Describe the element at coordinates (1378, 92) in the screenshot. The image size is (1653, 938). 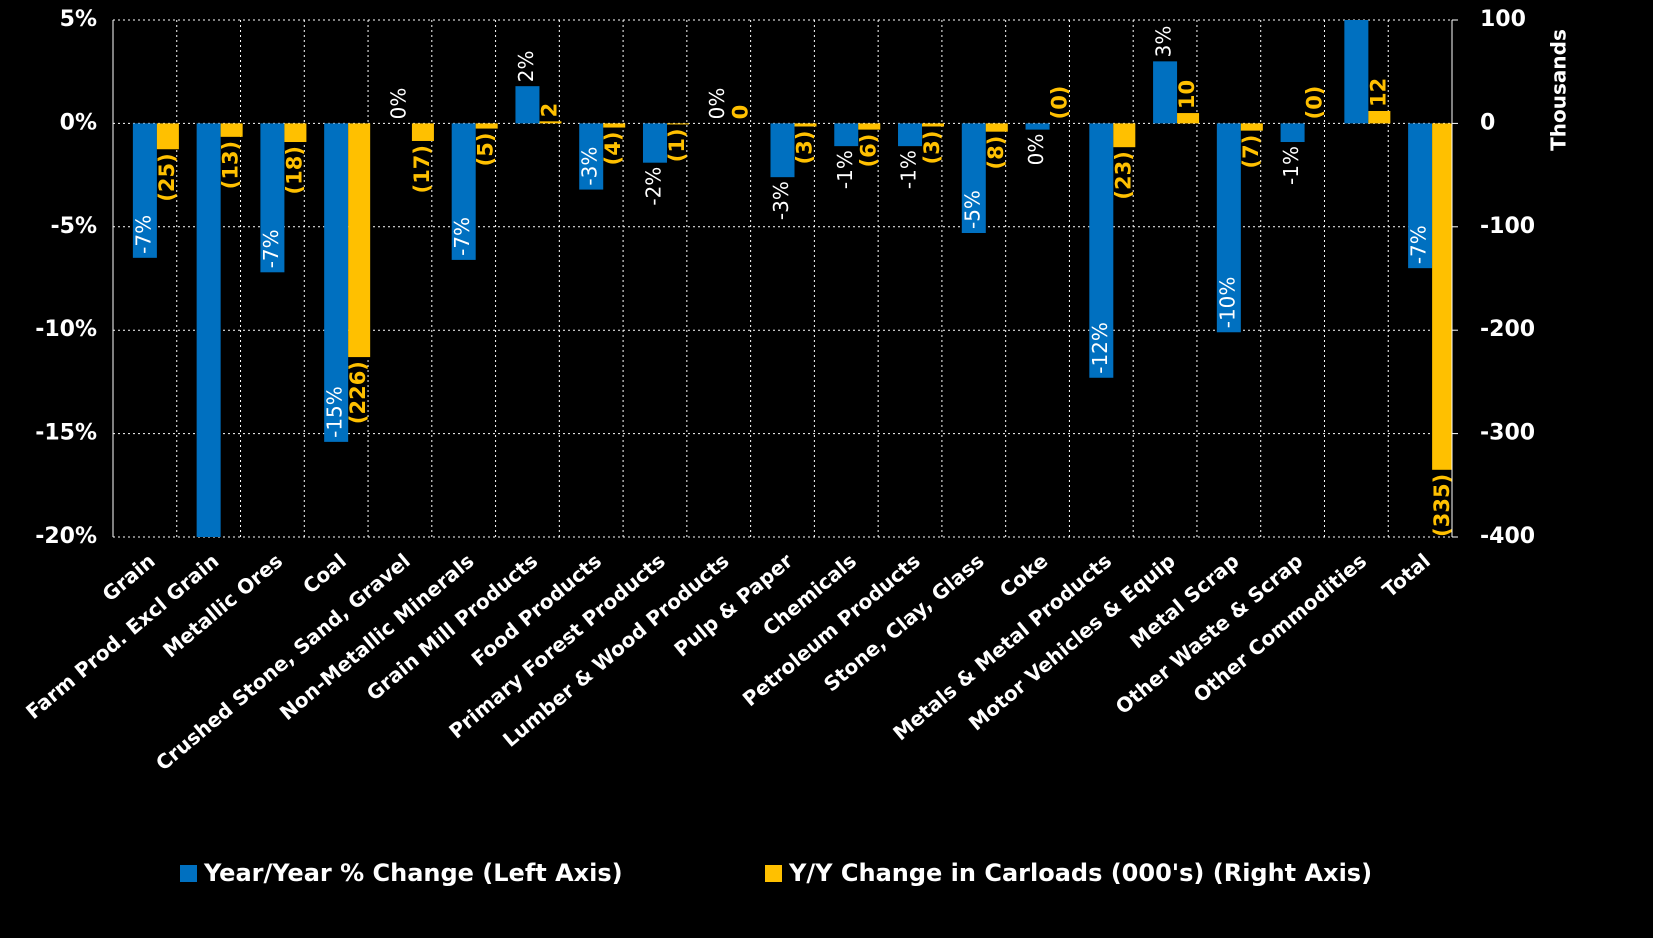
I see `data-label: 12` at that location.